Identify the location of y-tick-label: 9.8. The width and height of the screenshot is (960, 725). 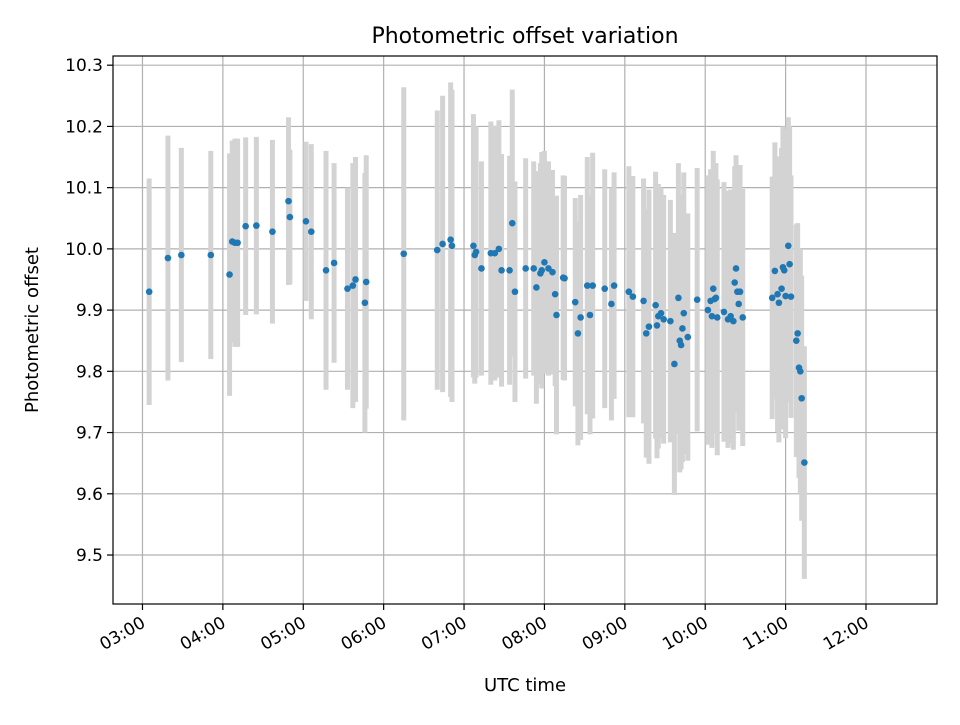
(89, 372).